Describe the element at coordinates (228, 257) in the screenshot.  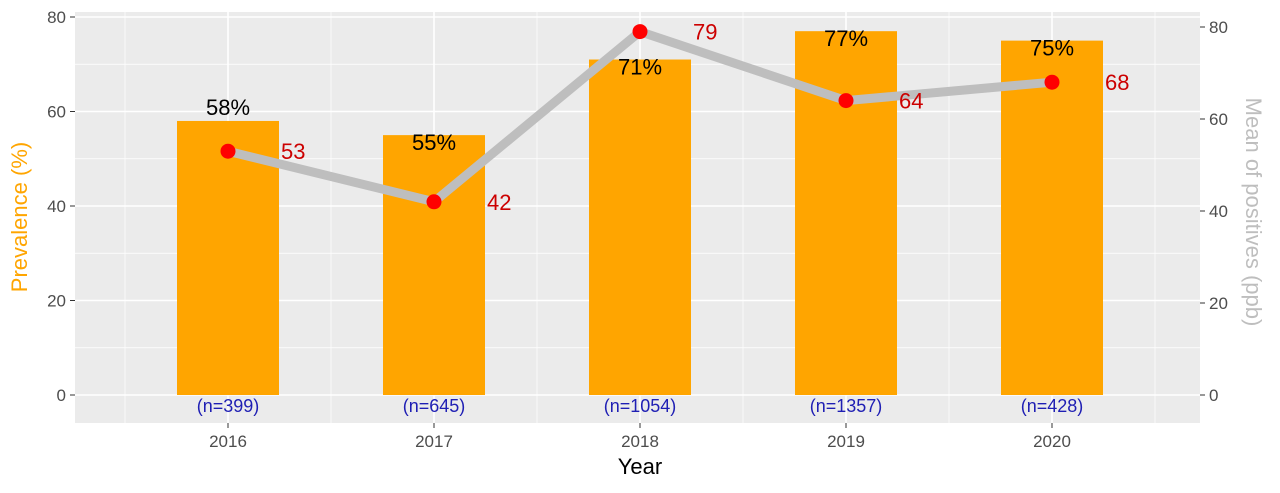
I see `bar-2016` at that location.